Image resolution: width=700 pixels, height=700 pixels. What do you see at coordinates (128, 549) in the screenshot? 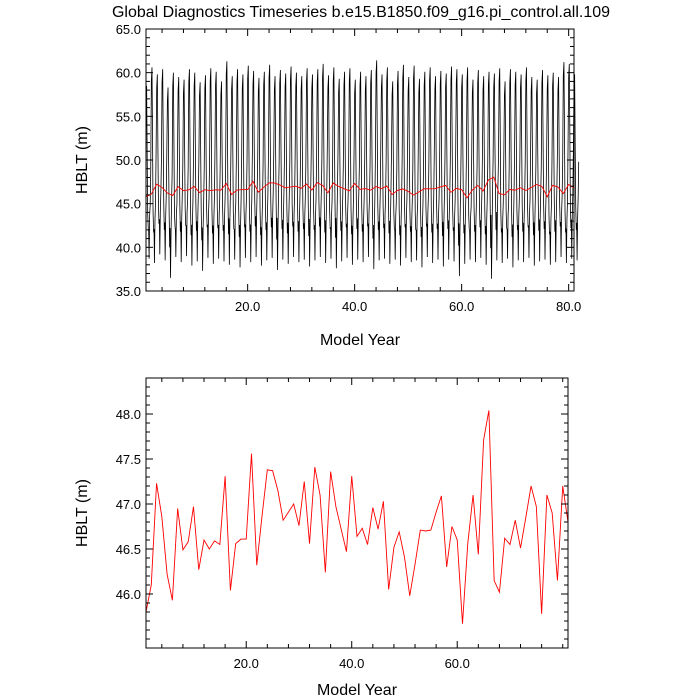
I see `y-tick-label: 46.5` at bounding box center [128, 549].